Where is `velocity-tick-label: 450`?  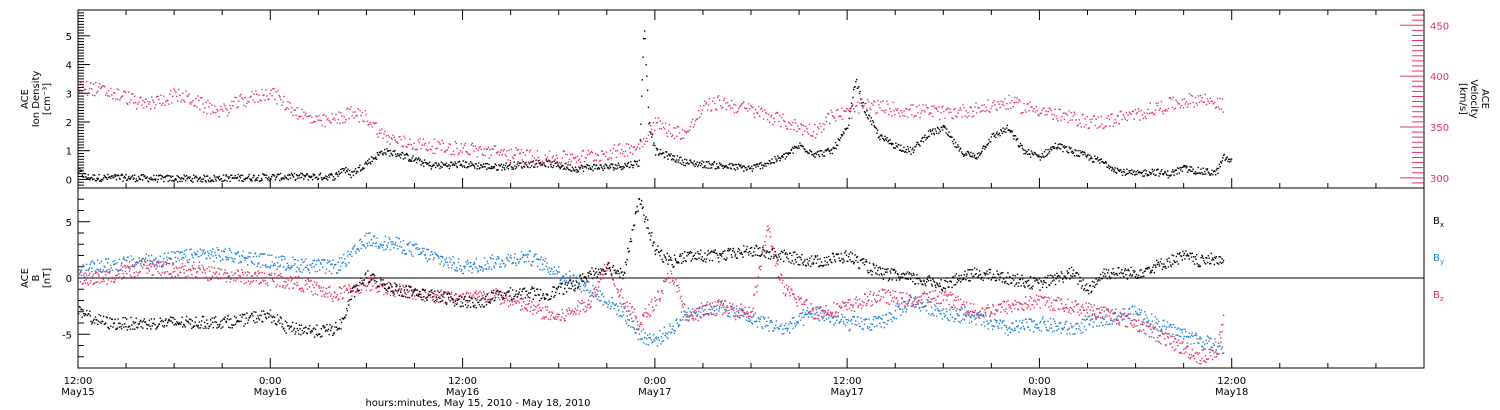
velocity-tick-label: 450 is located at coordinates (1439, 26).